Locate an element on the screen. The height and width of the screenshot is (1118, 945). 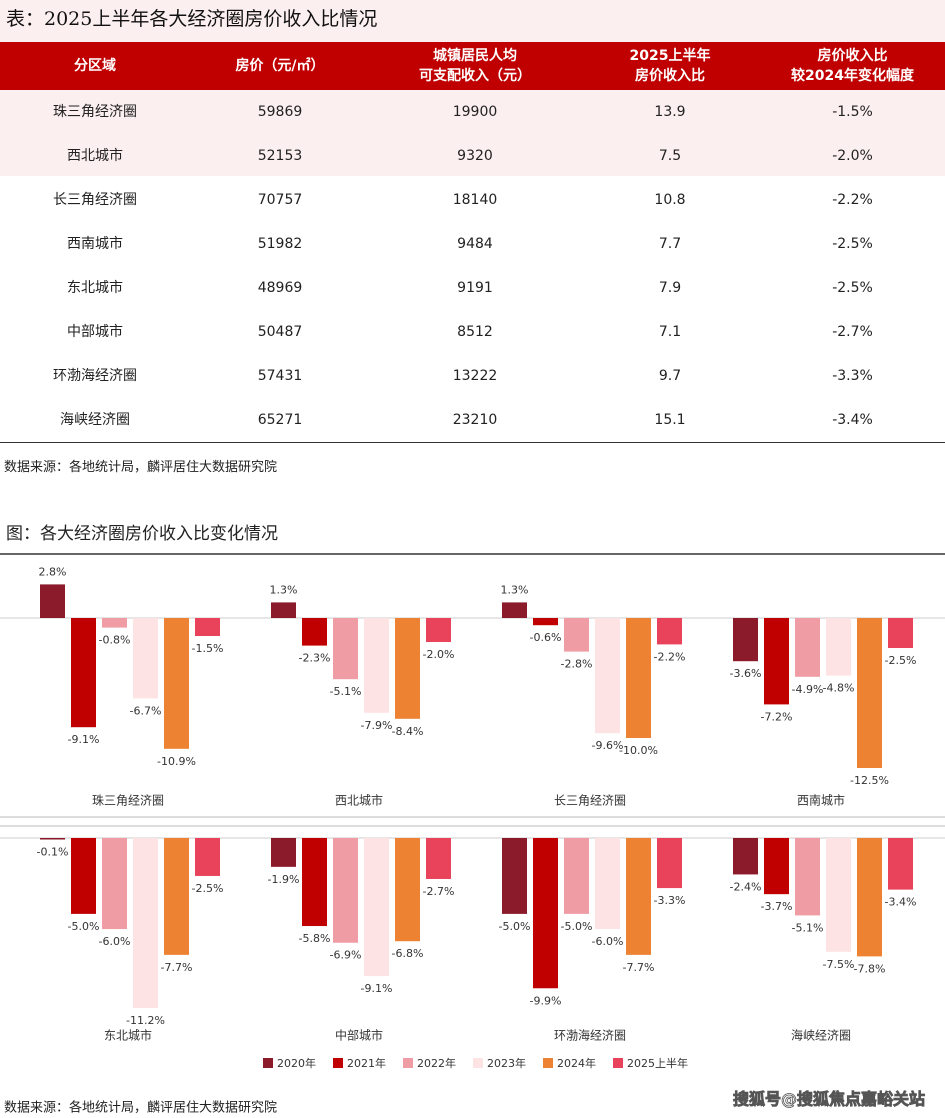
cell: 9484 is located at coordinates (475, 244).